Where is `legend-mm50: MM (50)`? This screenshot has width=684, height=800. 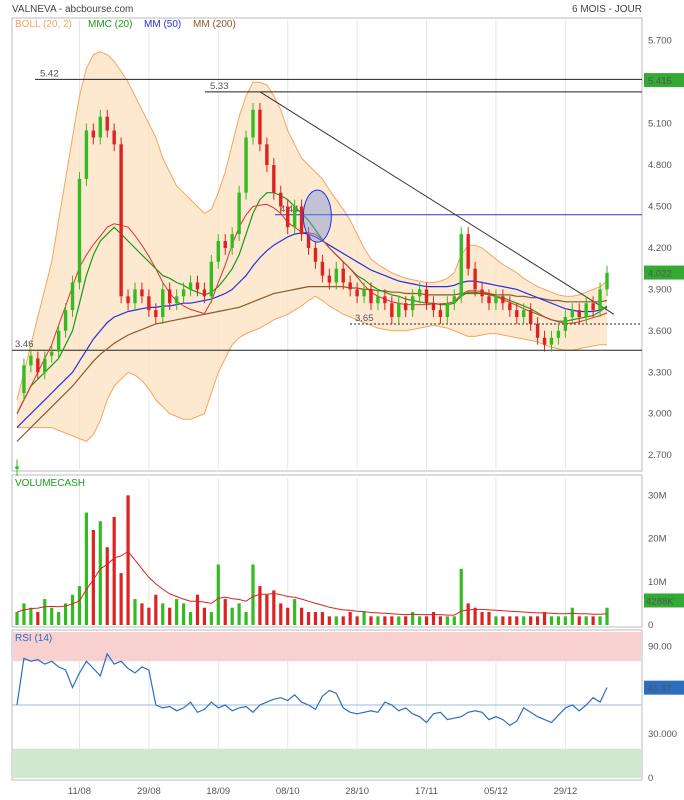 legend-mm50: MM (50) is located at coordinates (162, 24).